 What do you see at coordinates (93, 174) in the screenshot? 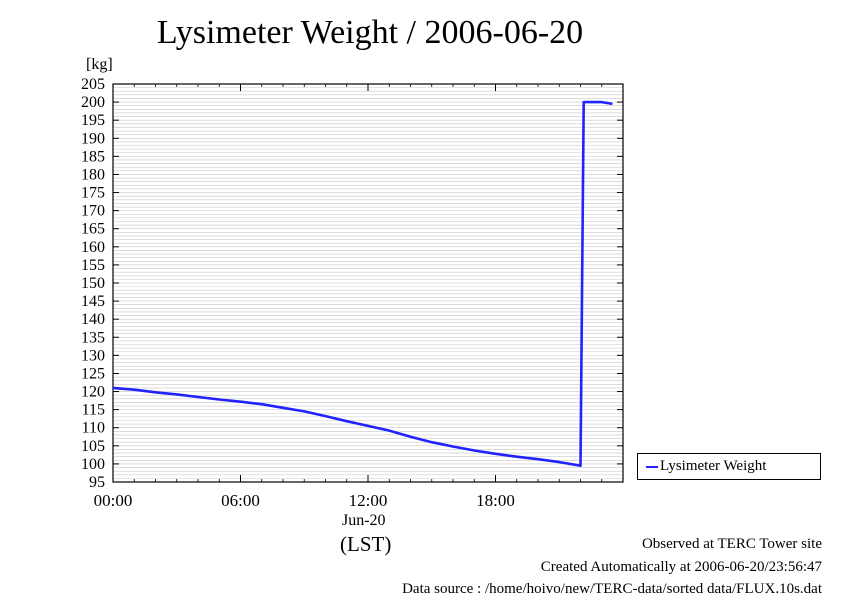
I see `y-tick-label: 180` at bounding box center [93, 174].